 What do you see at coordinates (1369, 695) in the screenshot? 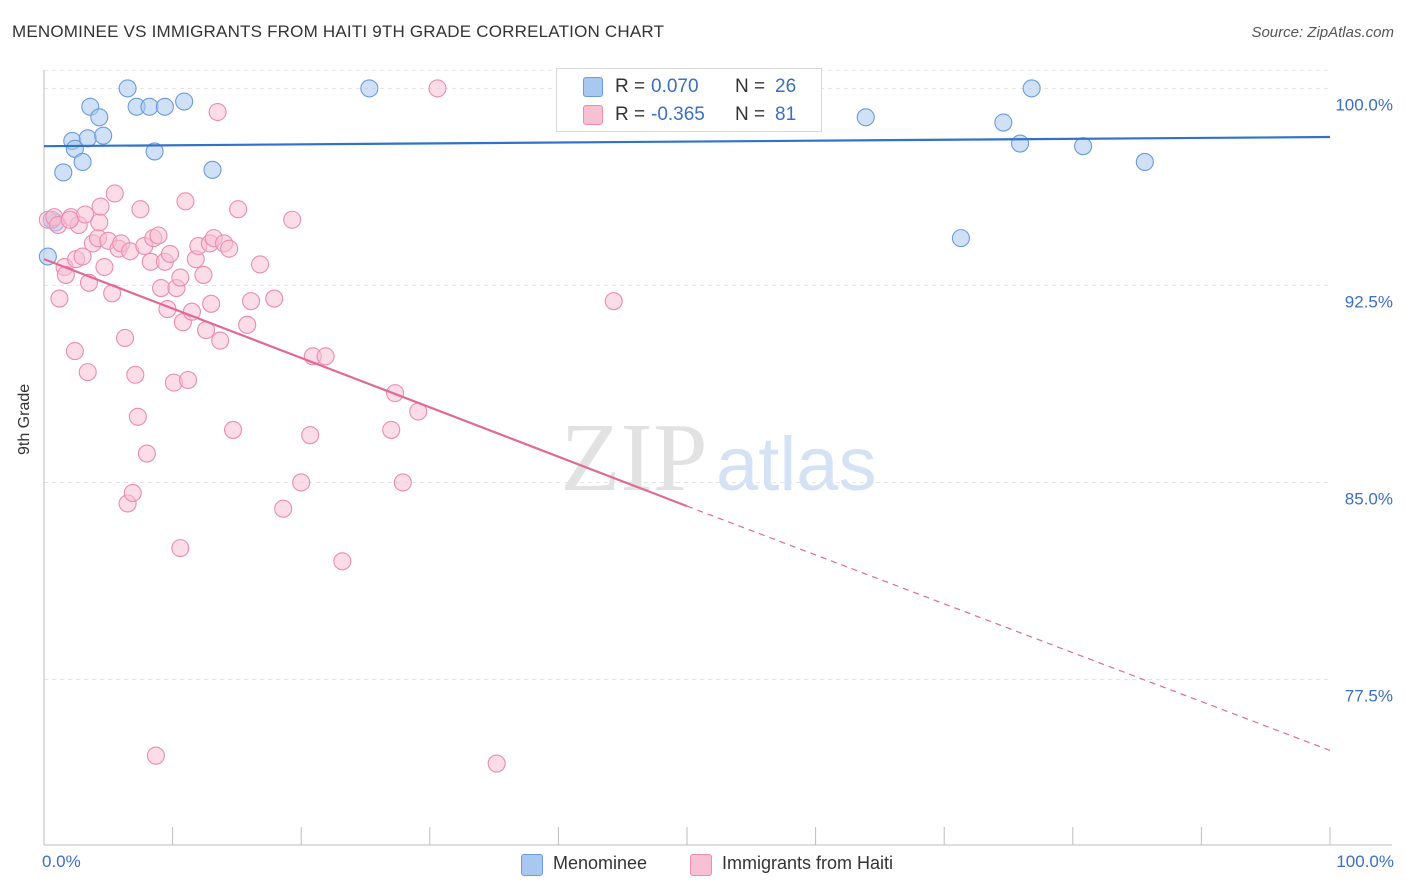
I see `y-tick-label: 77.5%` at bounding box center [1369, 695].